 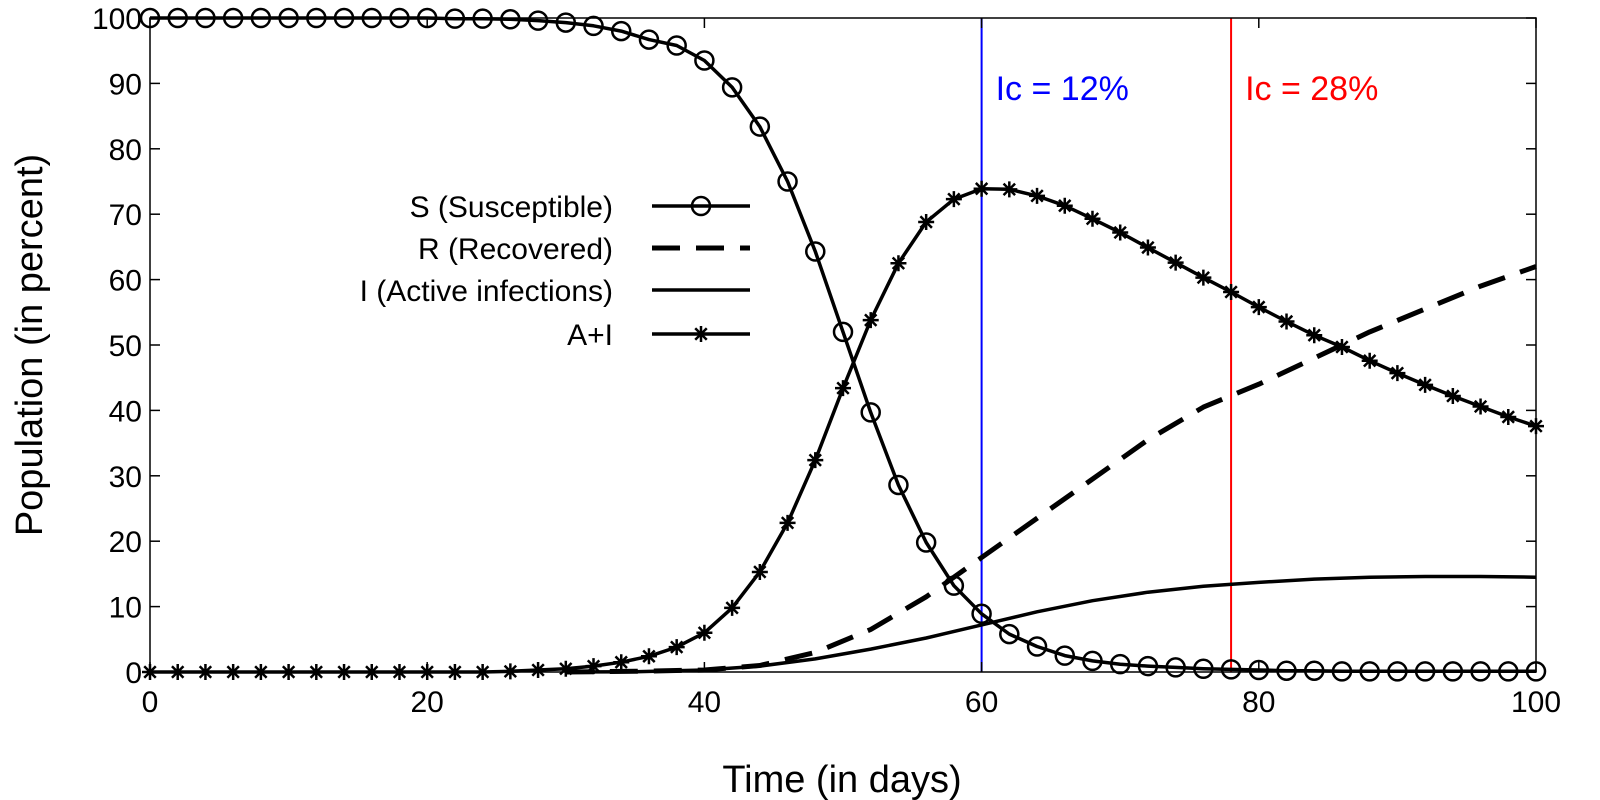 What do you see at coordinates (125, 281) in the screenshot?
I see `y-tick-label: 60` at bounding box center [125, 281].